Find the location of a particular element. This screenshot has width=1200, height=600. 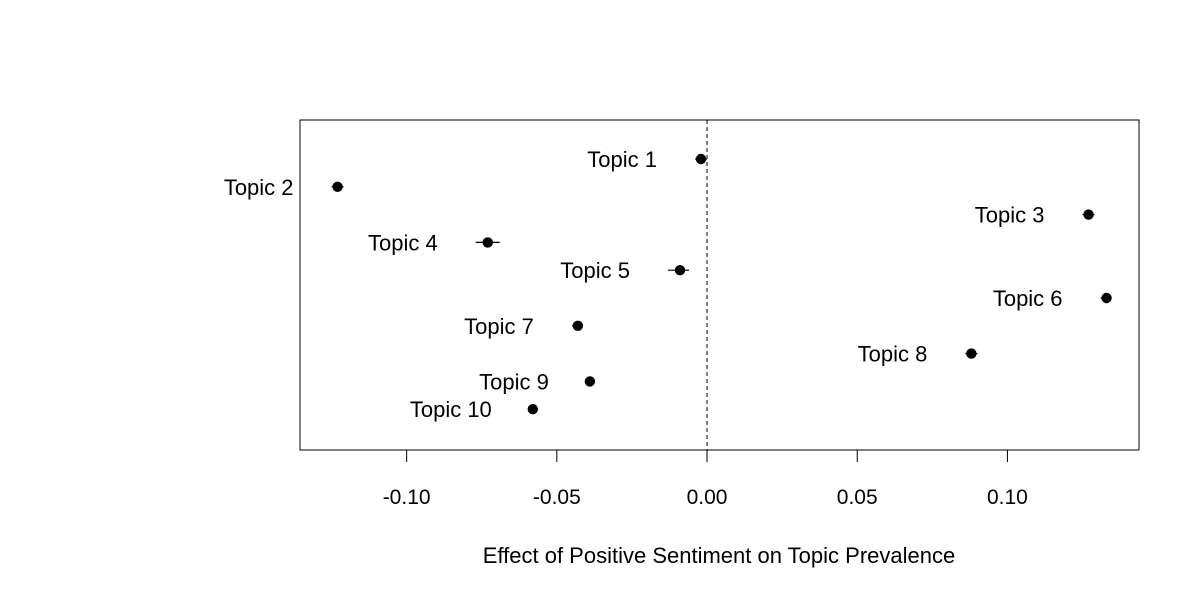

topic-point-group: Topic 8 is located at coordinates (918, 354).